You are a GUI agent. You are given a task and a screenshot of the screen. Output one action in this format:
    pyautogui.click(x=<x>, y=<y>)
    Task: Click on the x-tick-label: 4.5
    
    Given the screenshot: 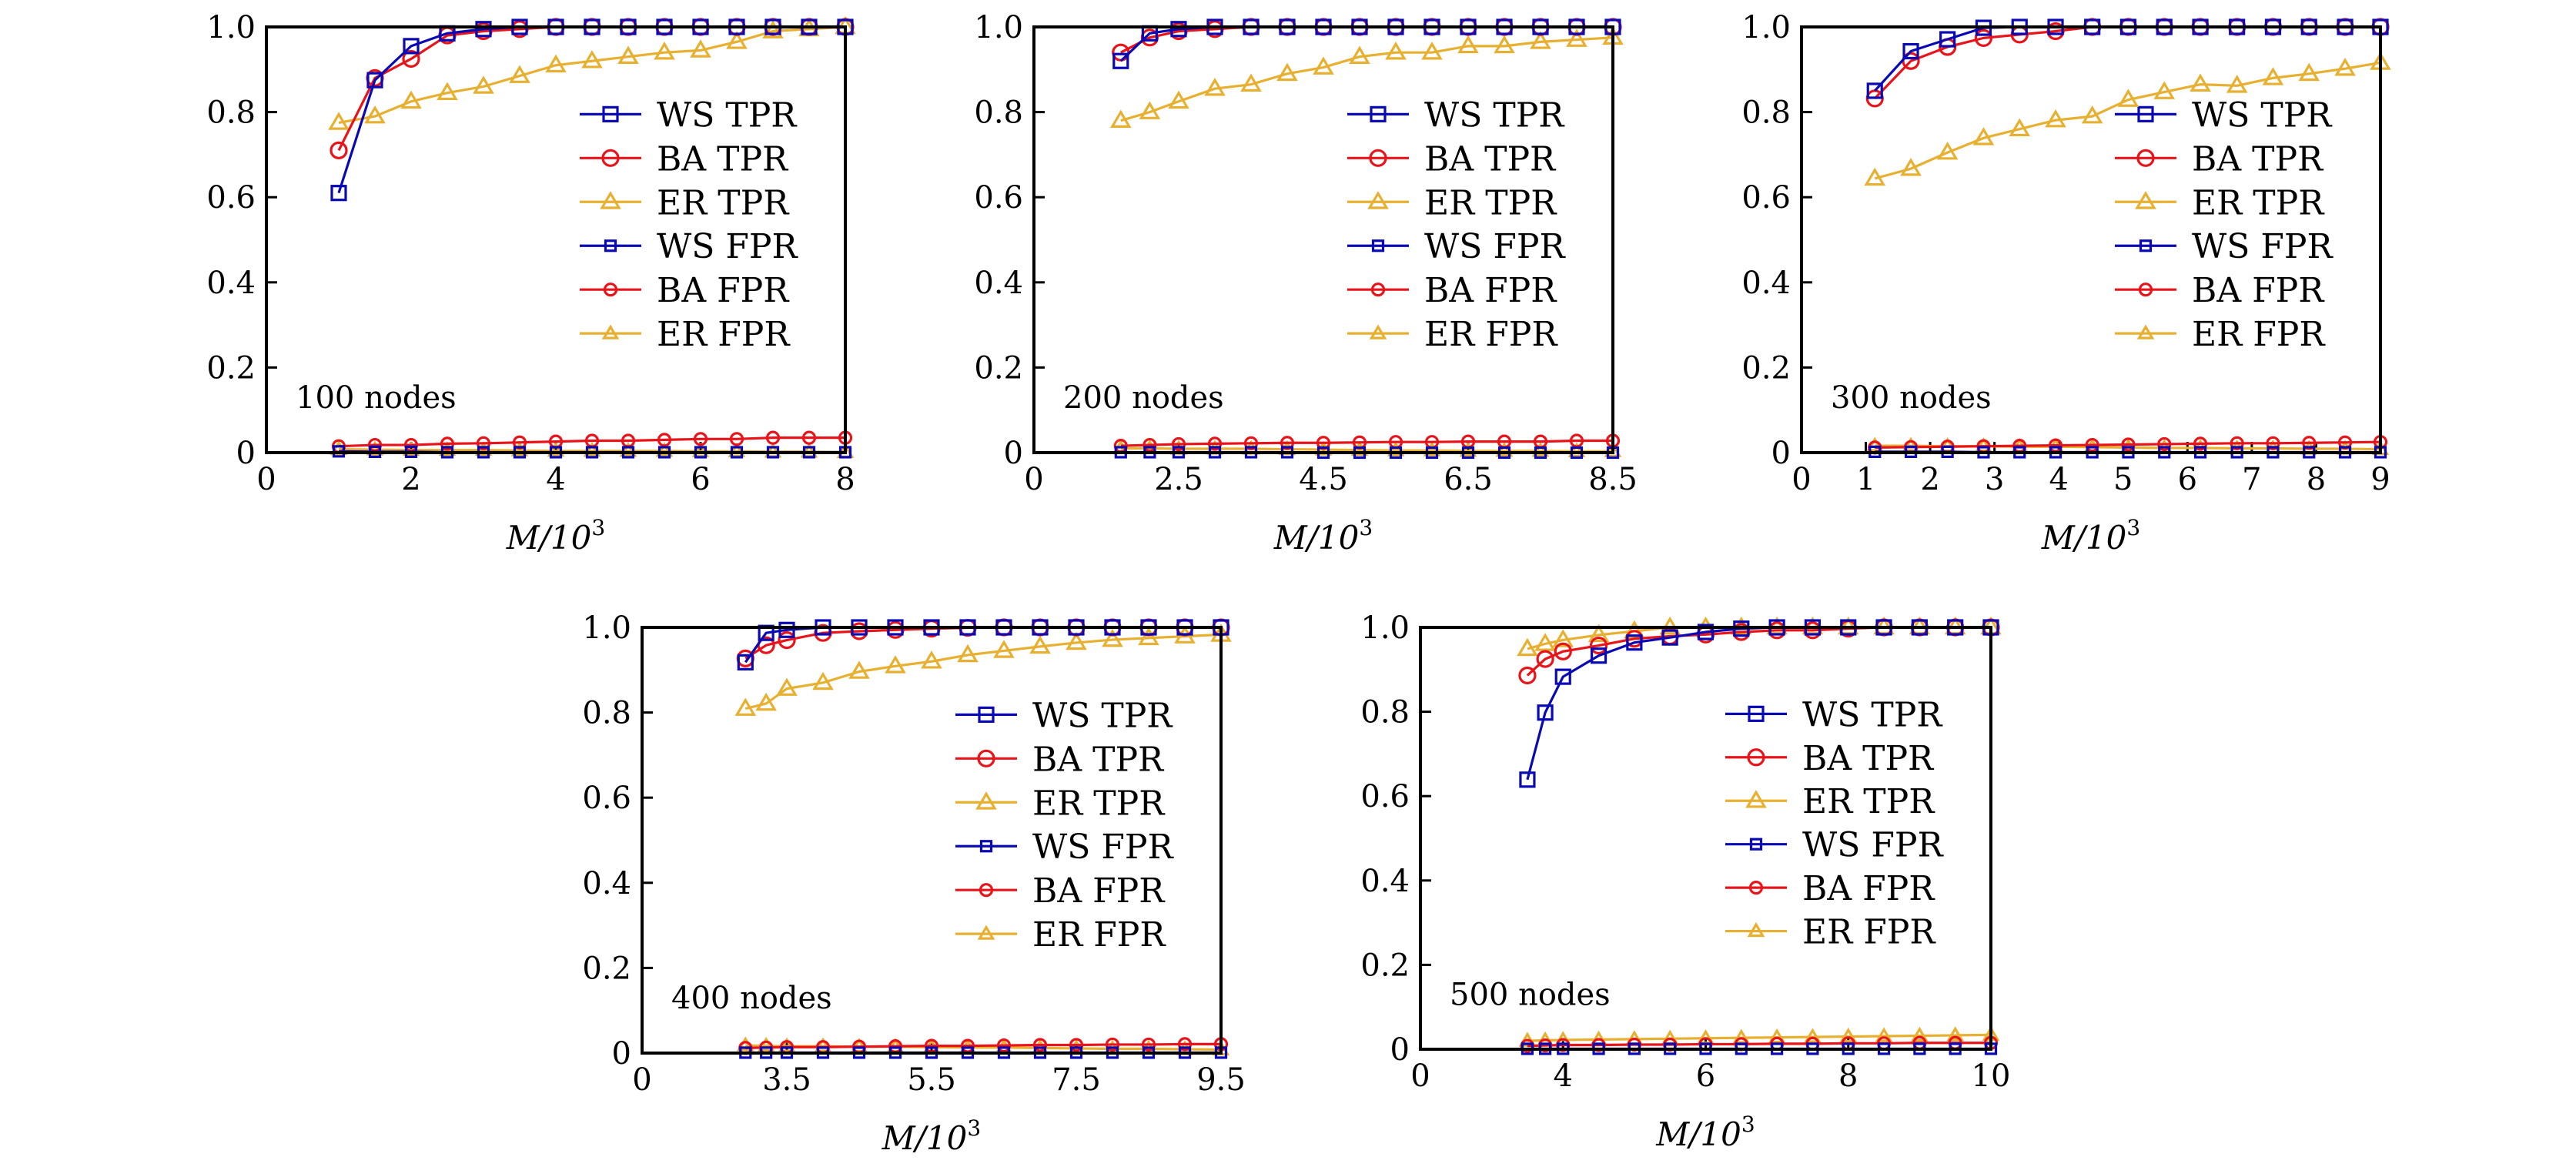 What is the action you would take?
    pyautogui.click(x=1324, y=480)
    